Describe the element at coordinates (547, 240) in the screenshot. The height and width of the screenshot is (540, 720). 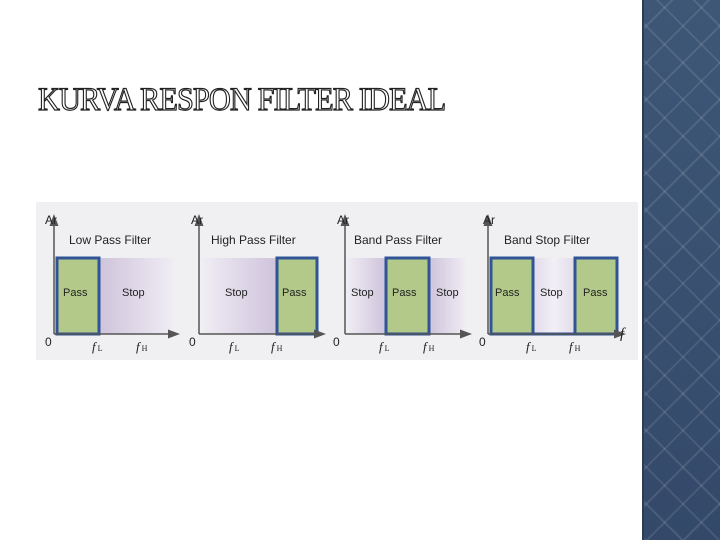
I see `panel-title: Band Stop Filter` at that location.